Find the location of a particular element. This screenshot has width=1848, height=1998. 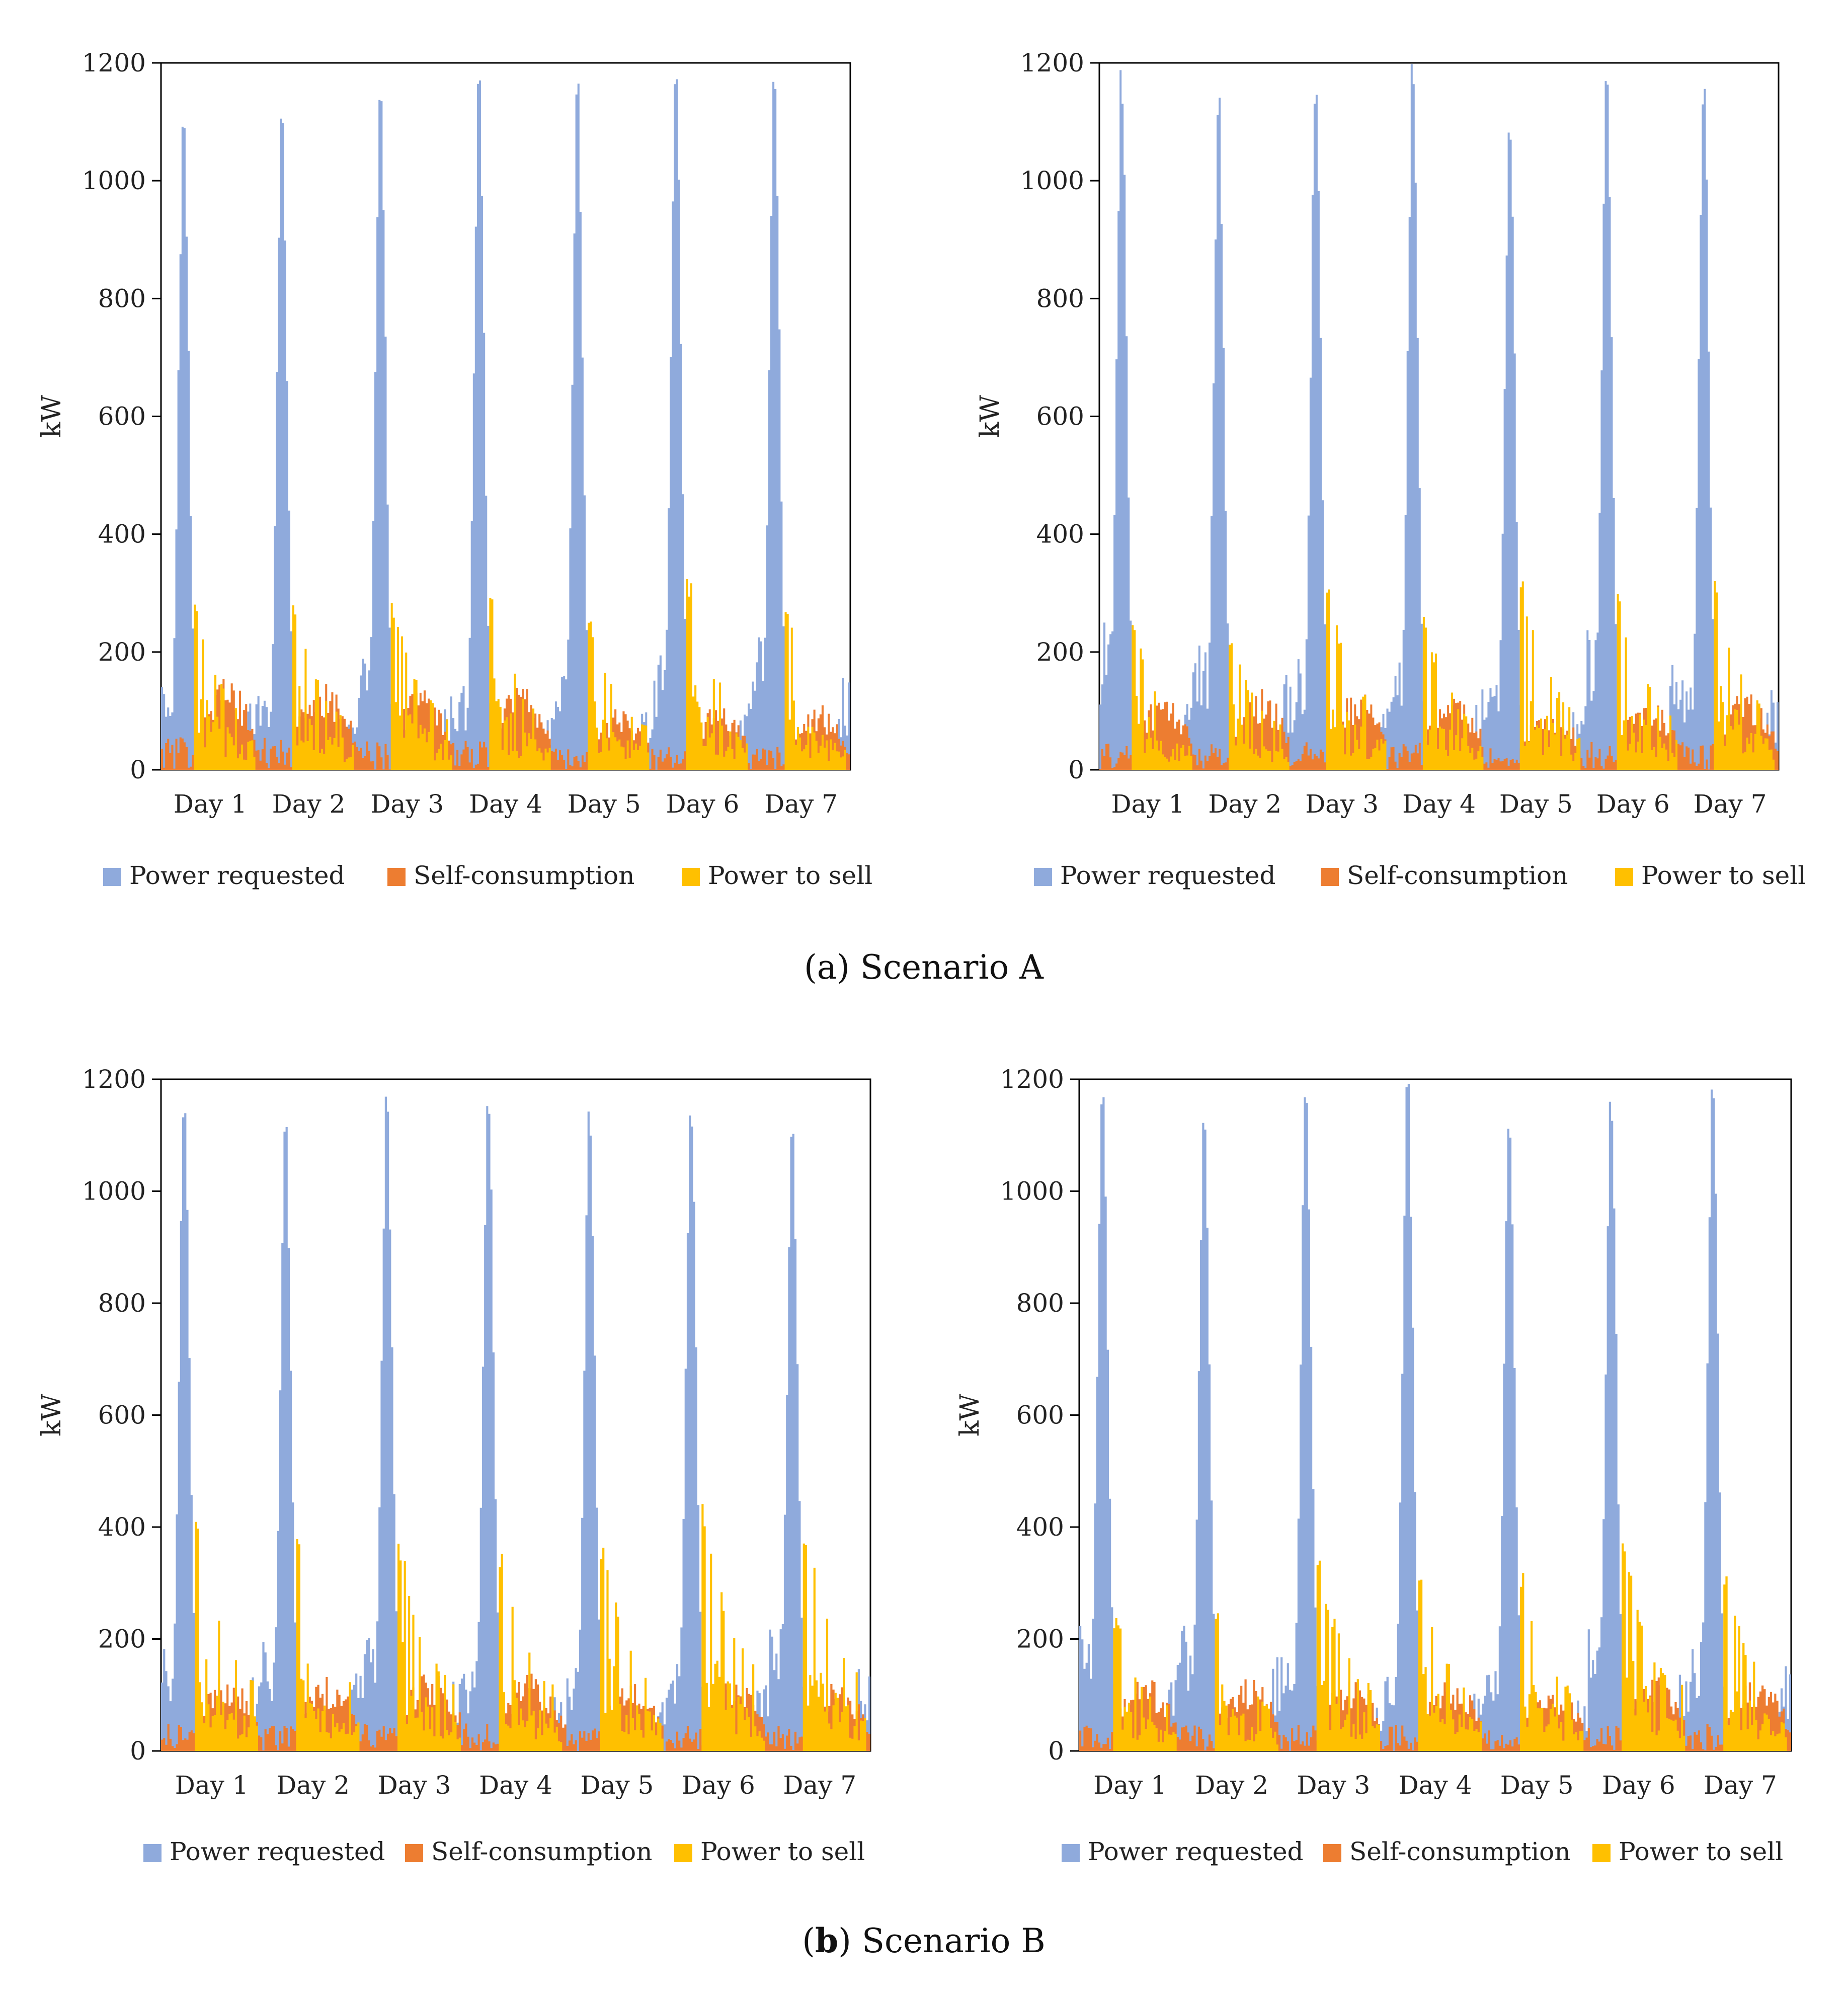

caption-scenario-b: (b) Scenario B is located at coordinates (924, 1940).